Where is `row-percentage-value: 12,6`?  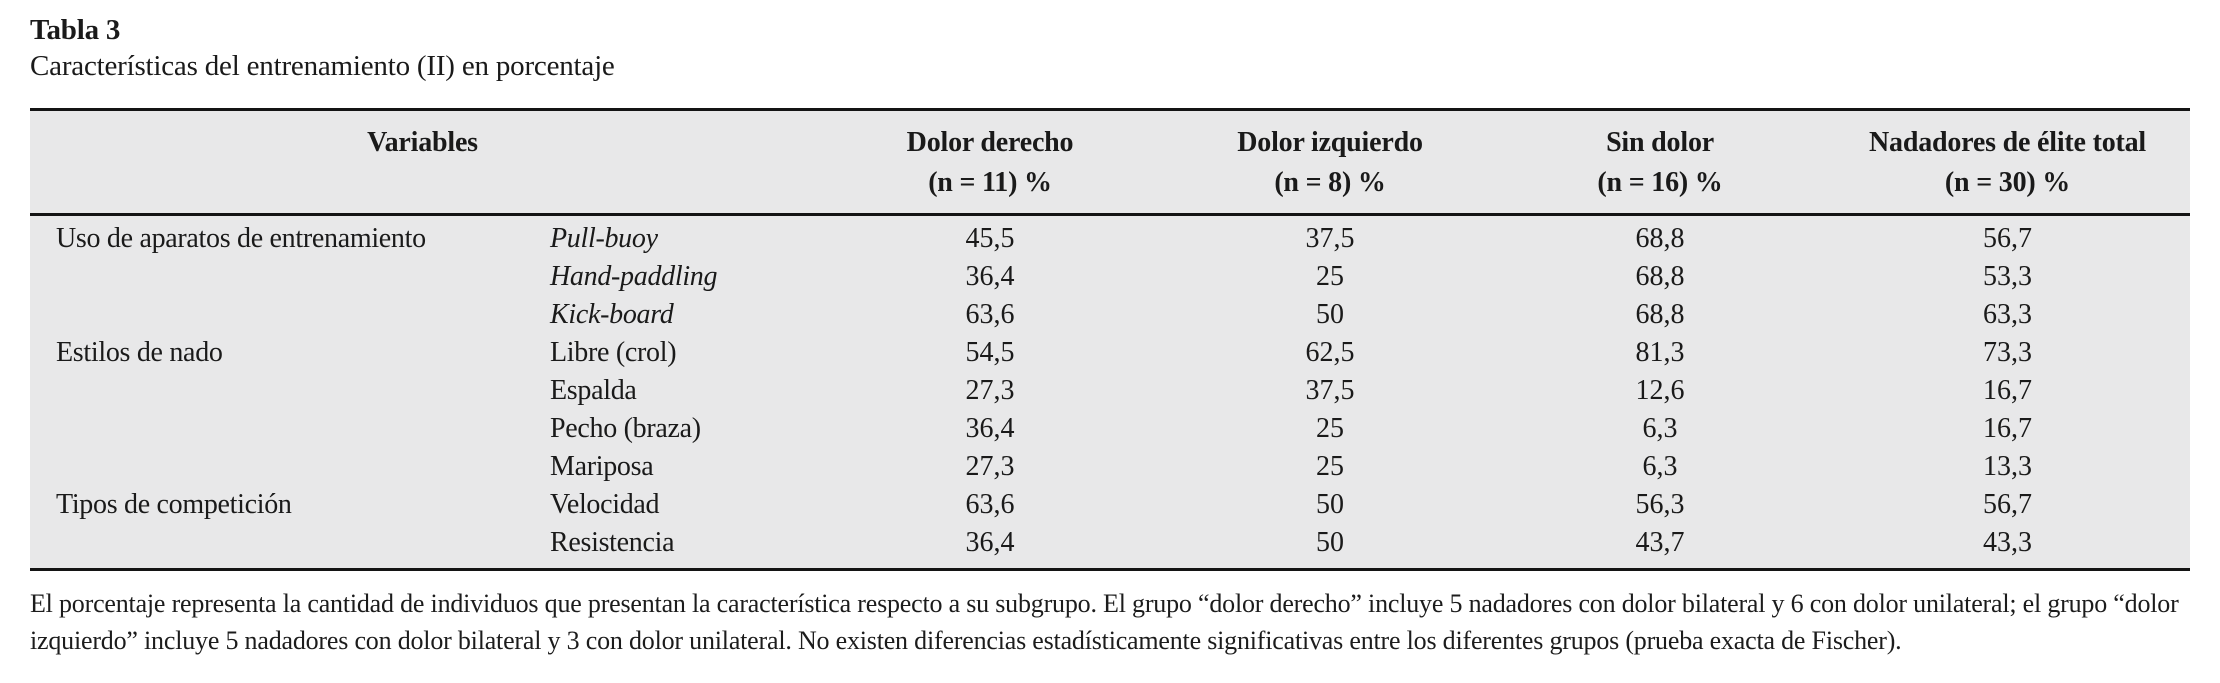 row-percentage-value: 12,6 is located at coordinates (1660, 390).